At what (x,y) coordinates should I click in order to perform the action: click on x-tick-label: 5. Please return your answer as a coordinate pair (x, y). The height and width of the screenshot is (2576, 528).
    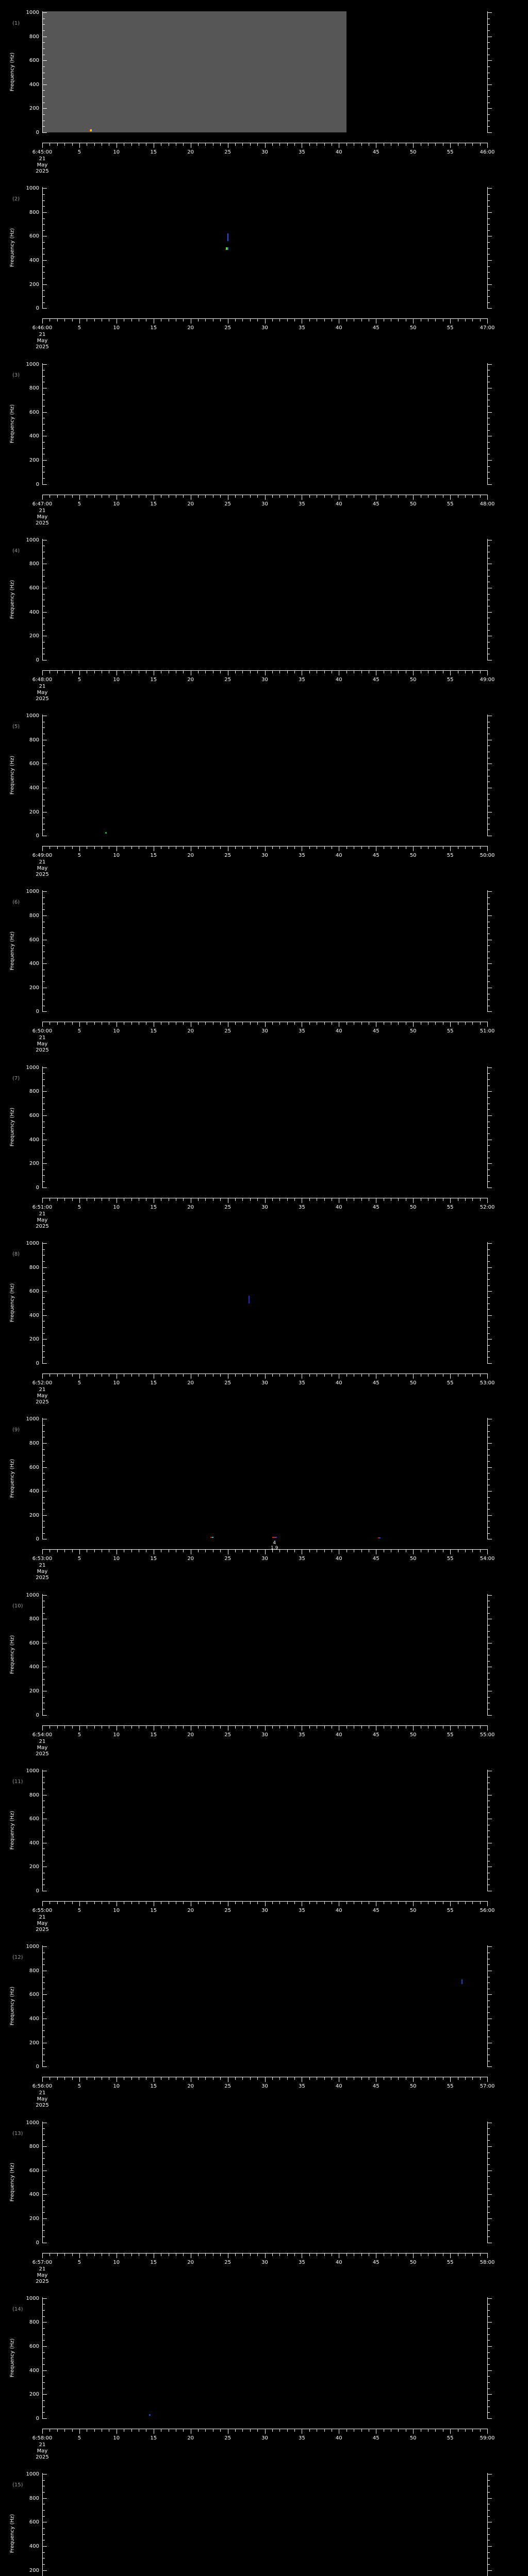
    Looking at the image, I should click on (79, 152).